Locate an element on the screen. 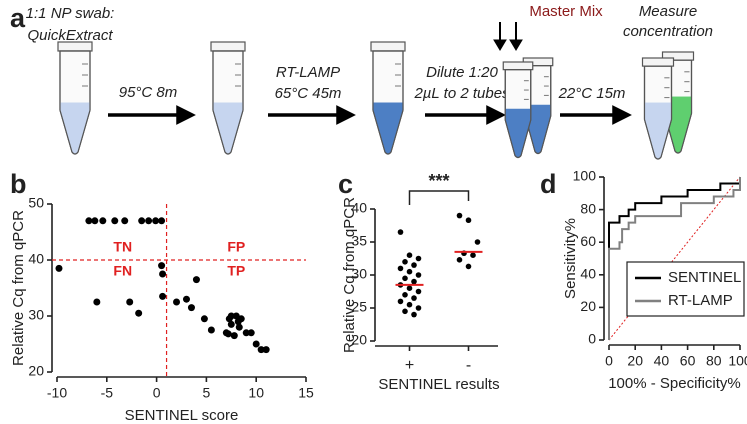 Image resolution: width=747 pixels, height=424 pixels. sample-label: QuickExtract is located at coordinates (70, 35).